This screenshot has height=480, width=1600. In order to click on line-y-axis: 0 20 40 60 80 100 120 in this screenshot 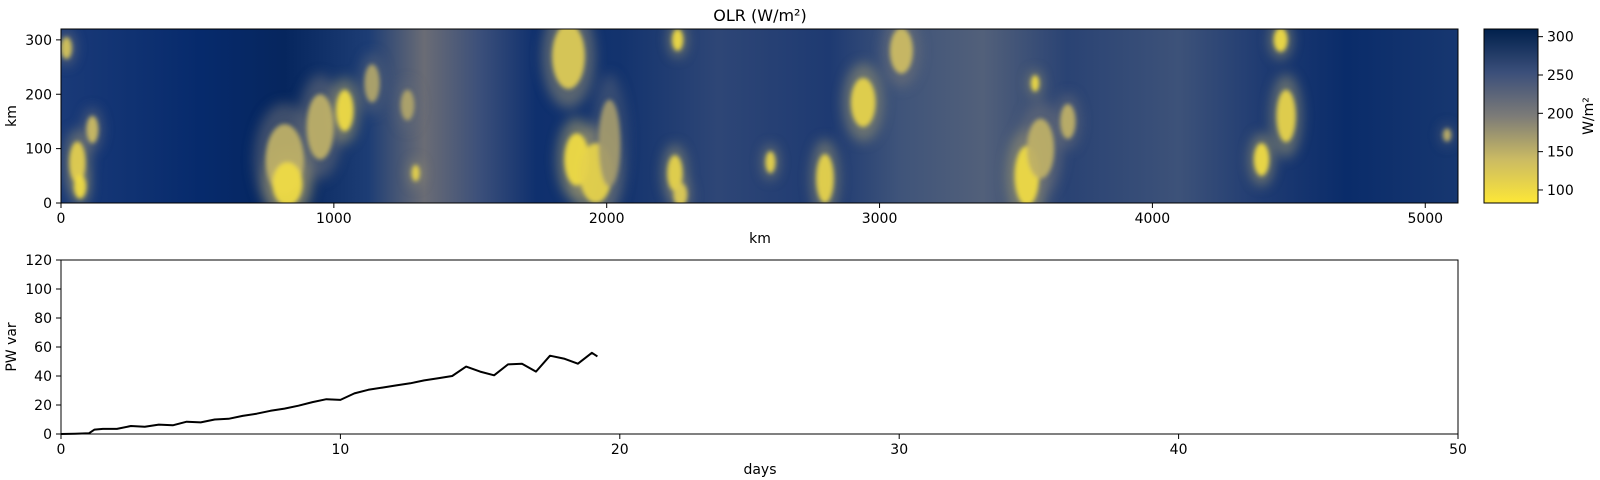, I will do `click(43, 348)`.